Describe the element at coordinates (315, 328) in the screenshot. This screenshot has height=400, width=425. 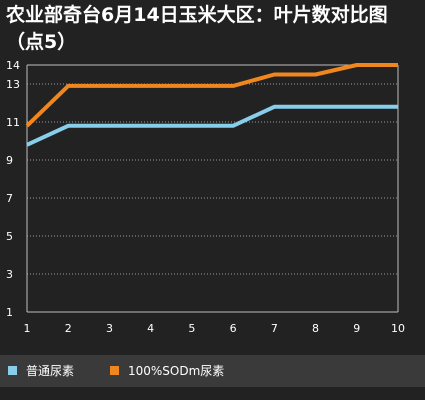
I see `x-tick-label-8: 8` at that location.